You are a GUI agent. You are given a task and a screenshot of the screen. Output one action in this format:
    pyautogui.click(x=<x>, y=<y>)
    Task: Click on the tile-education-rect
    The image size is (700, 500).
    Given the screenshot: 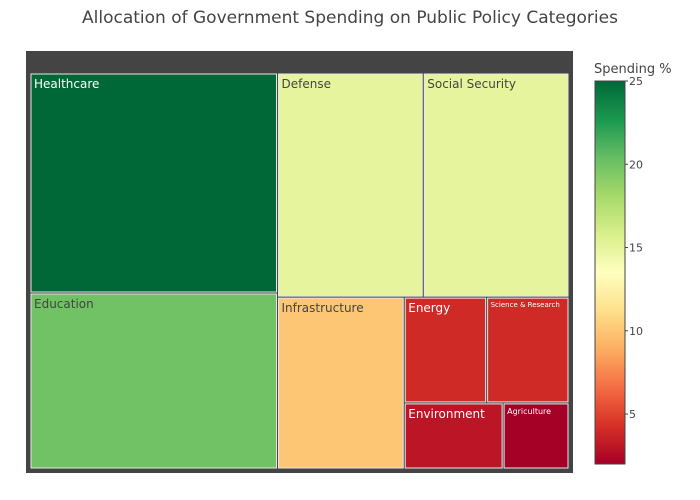 What is the action you would take?
    pyautogui.click(x=153, y=381)
    